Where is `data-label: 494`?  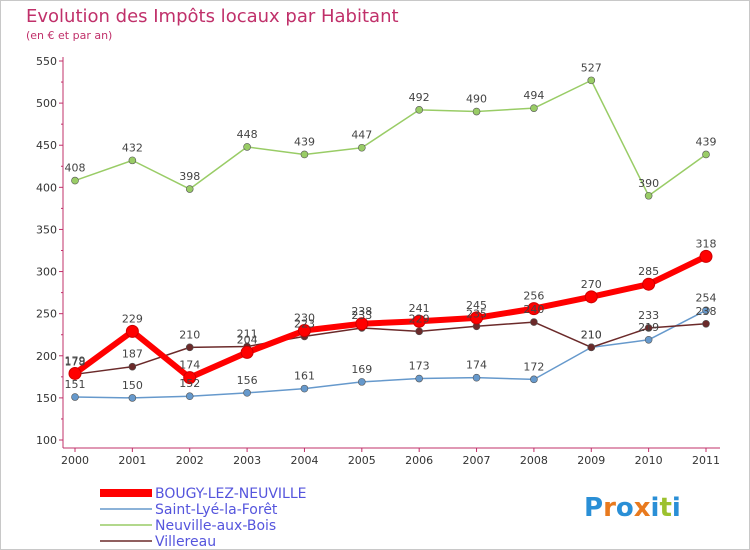
data-label: 494 is located at coordinates (533, 95).